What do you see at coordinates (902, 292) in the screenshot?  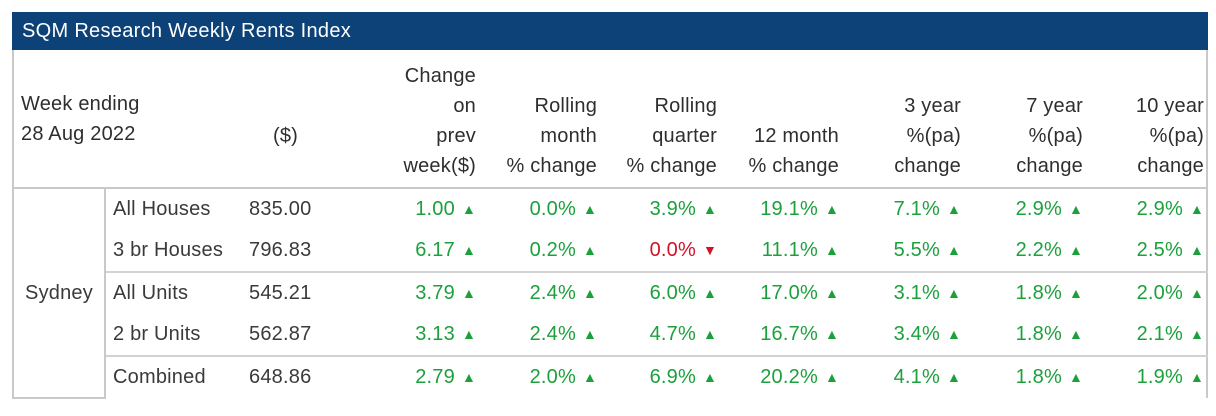 I see `change-cell: 3.1% ▲` at bounding box center [902, 292].